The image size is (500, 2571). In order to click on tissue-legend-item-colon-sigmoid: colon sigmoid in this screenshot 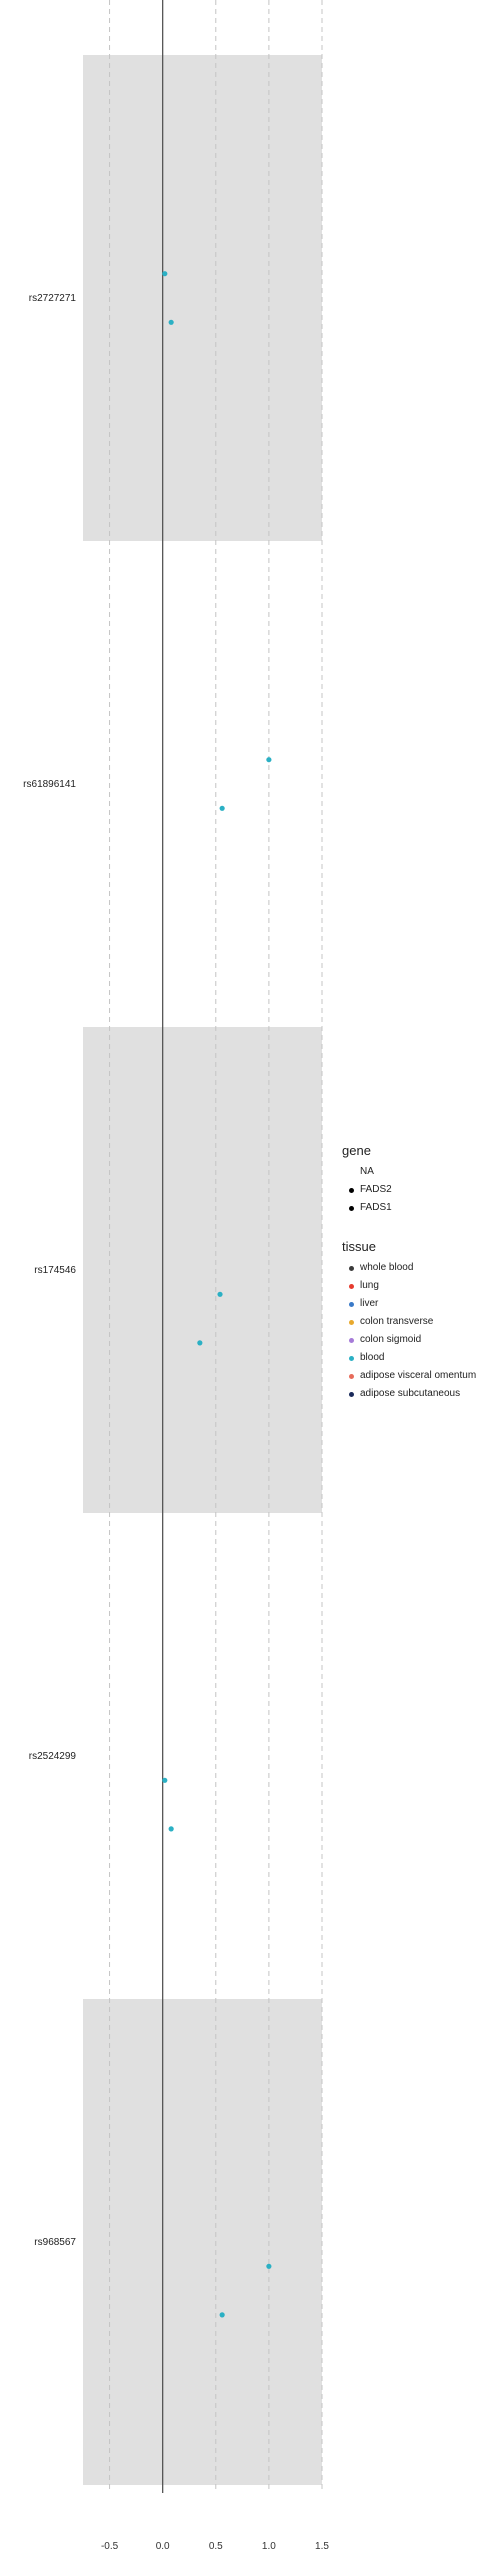, I will do `click(417, 1340)`.